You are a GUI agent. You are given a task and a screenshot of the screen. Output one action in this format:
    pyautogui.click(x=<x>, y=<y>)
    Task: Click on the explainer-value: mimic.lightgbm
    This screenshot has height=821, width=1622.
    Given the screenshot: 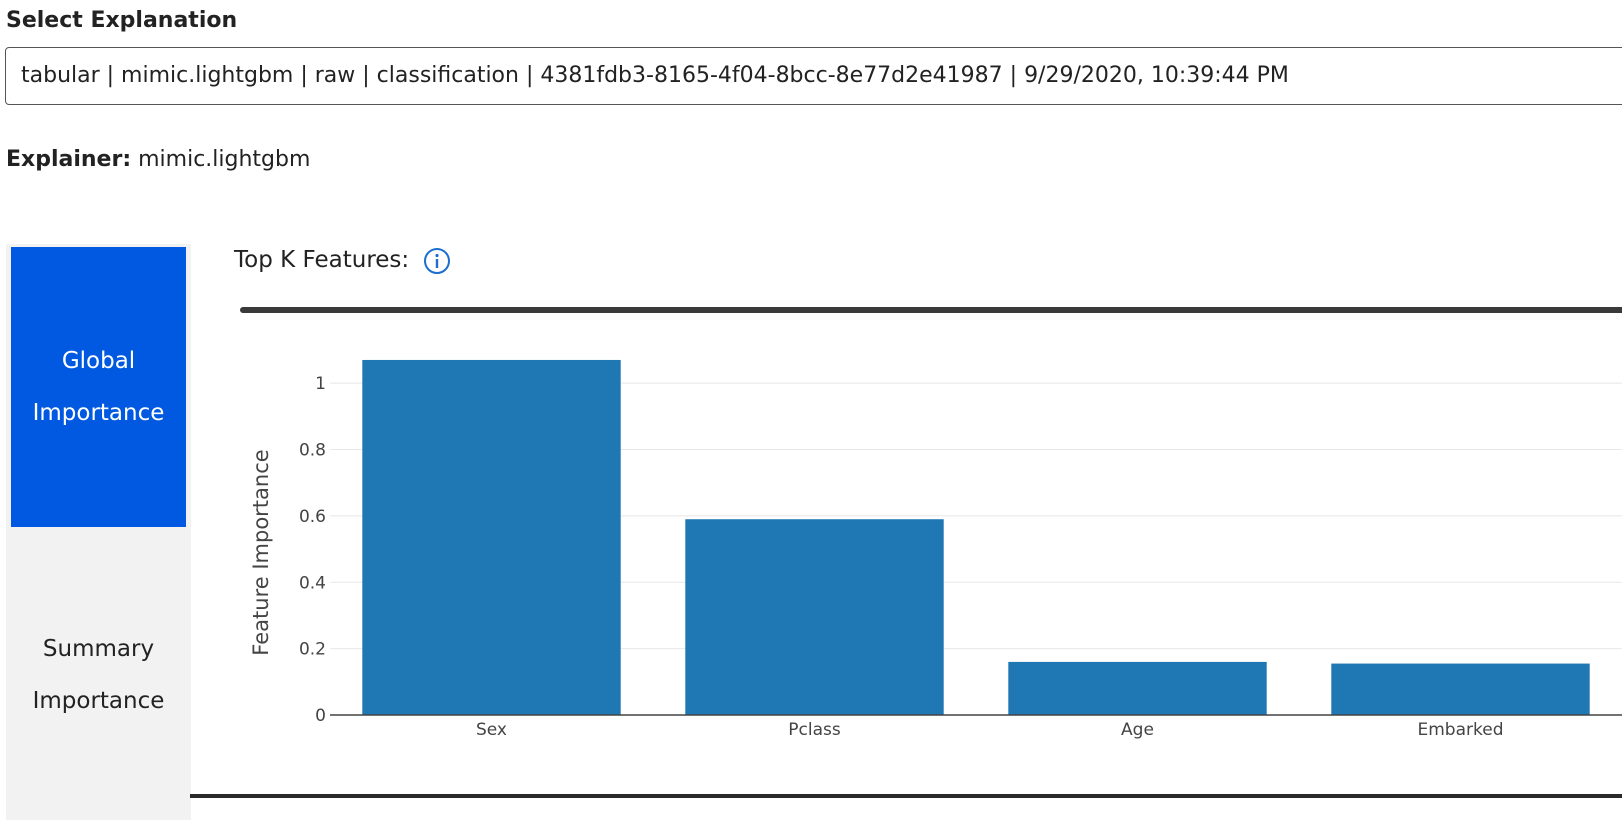 What is the action you would take?
    pyautogui.click(x=224, y=159)
    